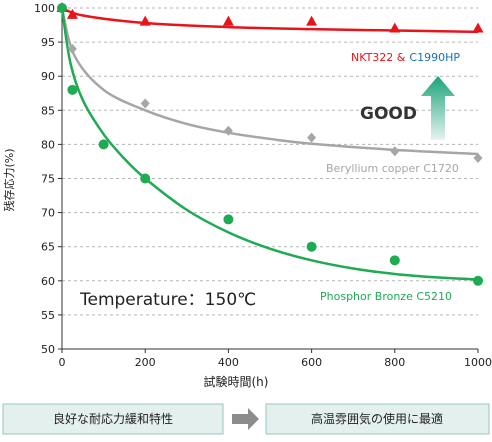  Describe the element at coordinates (48, 42) in the screenshot. I see `y-tick-label: 95` at that location.